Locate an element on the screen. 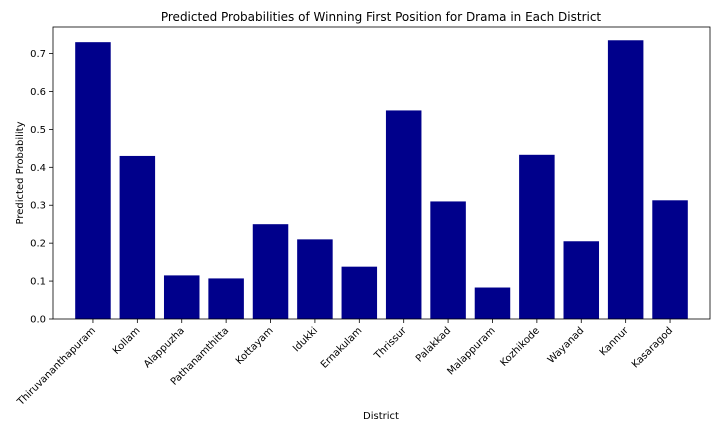  x-tick-label: Kottayam is located at coordinates (255, 346).